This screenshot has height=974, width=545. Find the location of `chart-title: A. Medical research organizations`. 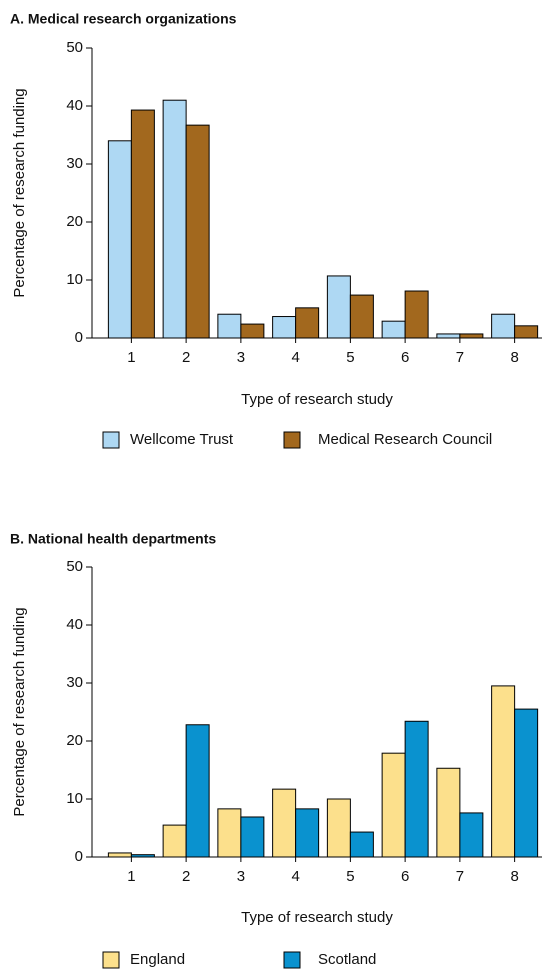

chart-title: A. Medical research organizations is located at coordinates (123, 19).